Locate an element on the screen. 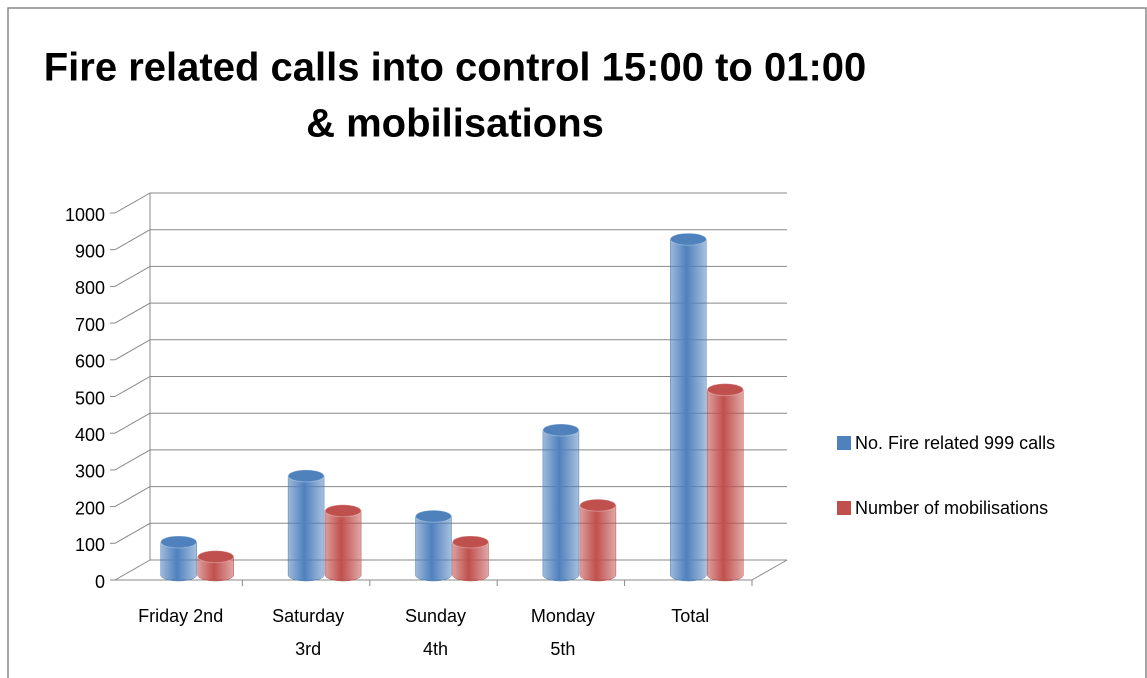  y-tick-label: 200 is located at coordinates (90, 508).